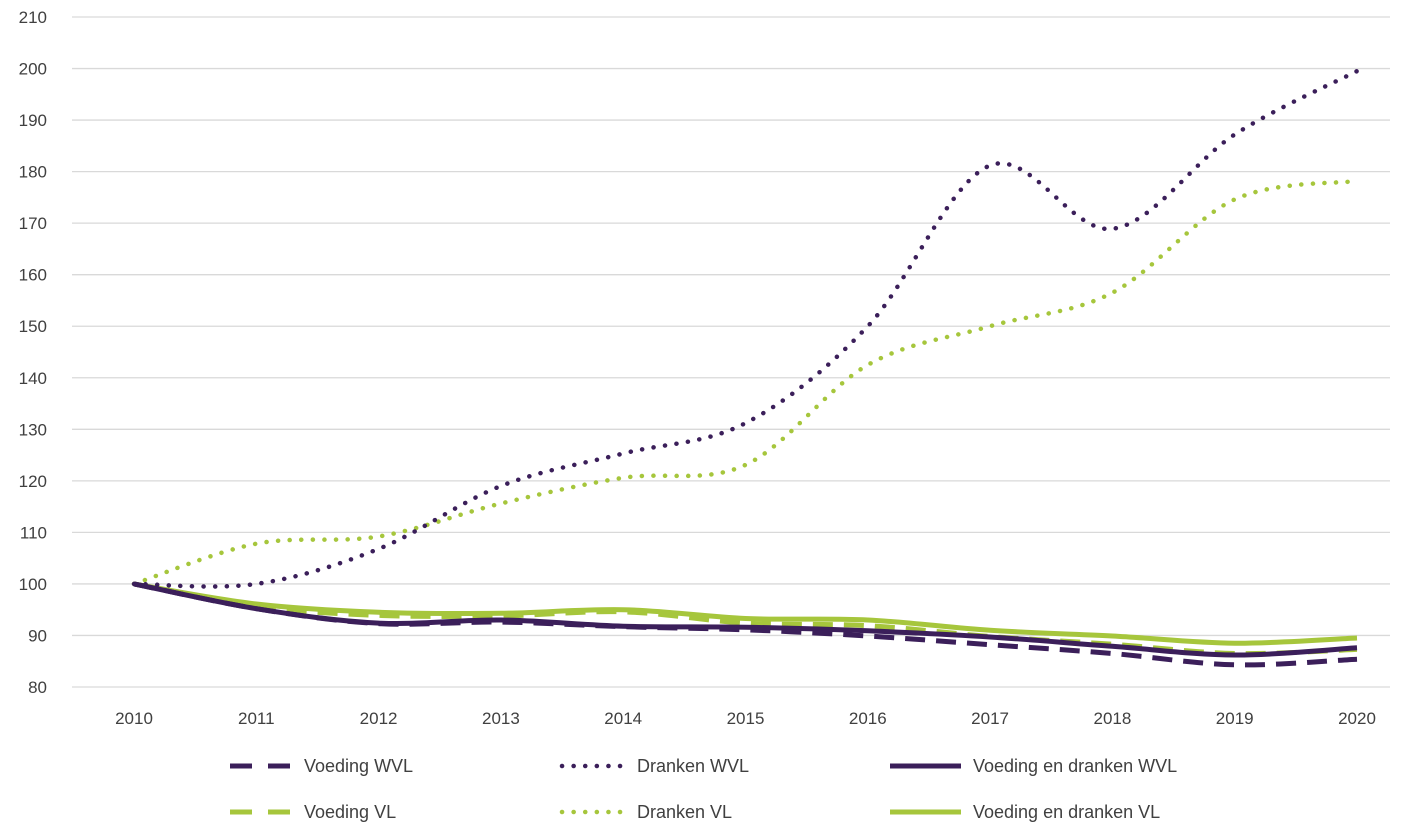 The height and width of the screenshot is (828, 1406). What do you see at coordinates (745, 613) in the screenshot?
I see `series-line-voeding-en-dranken-vl` at bounding box center [745, 613].